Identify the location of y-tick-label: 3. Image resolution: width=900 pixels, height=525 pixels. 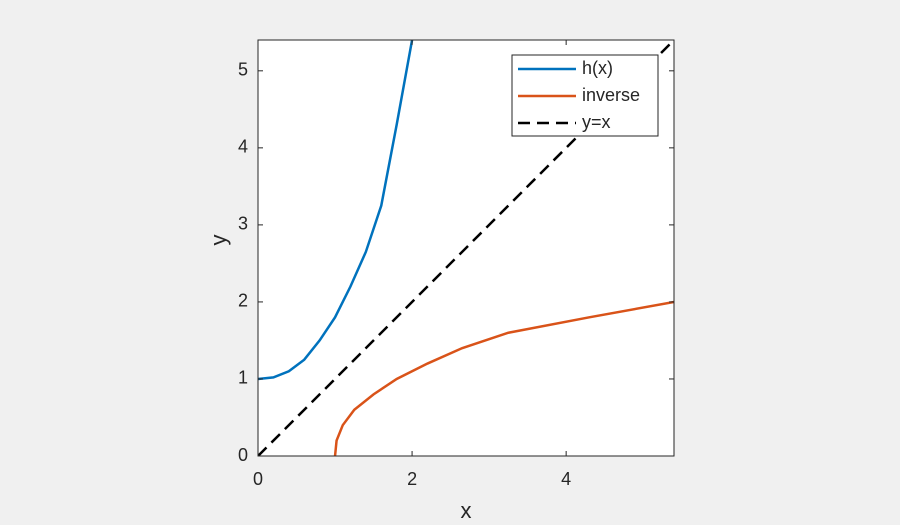
(243, 224).